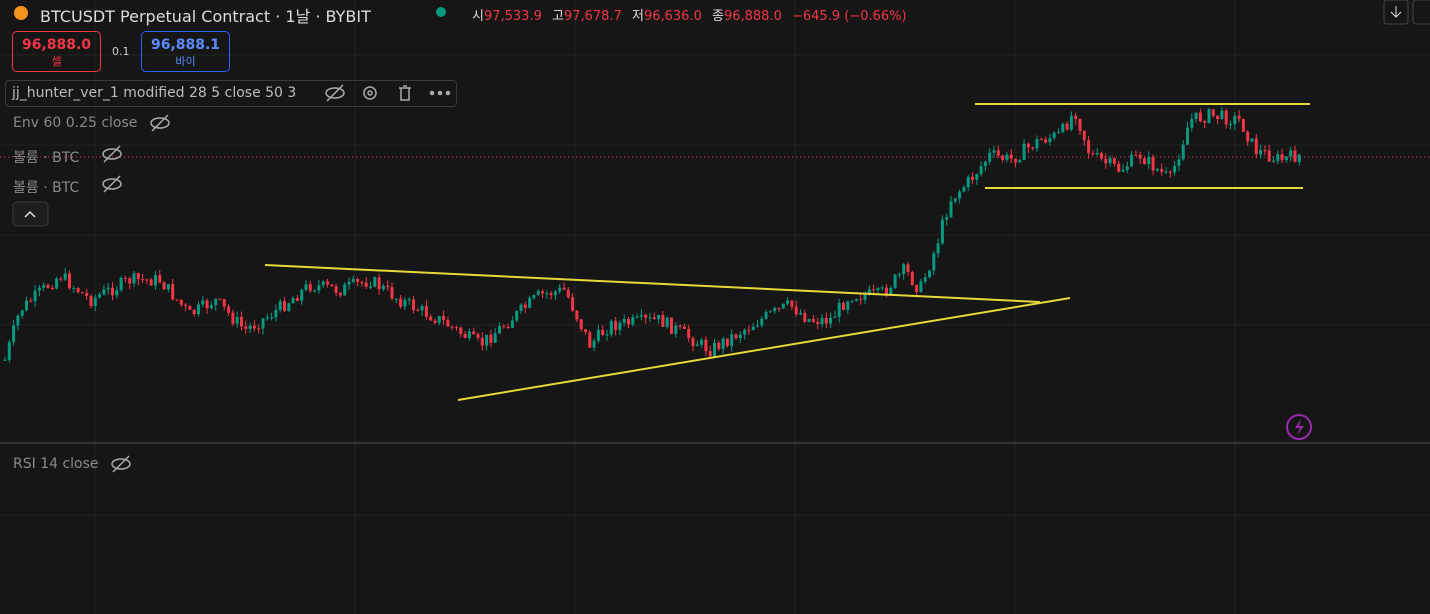  I want to click on alert-icon, so click(1299, 427).